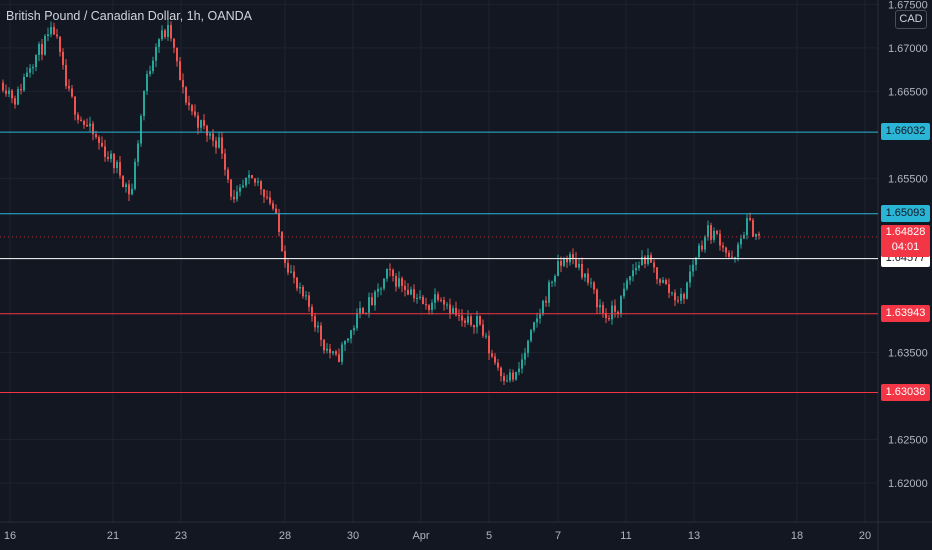 The width and height of the screenshot is (932, 550). What do you see at coordinates (558, 536) in the screenshot?
I see `x-tick-label: 7` at bounding box center [558, 536].